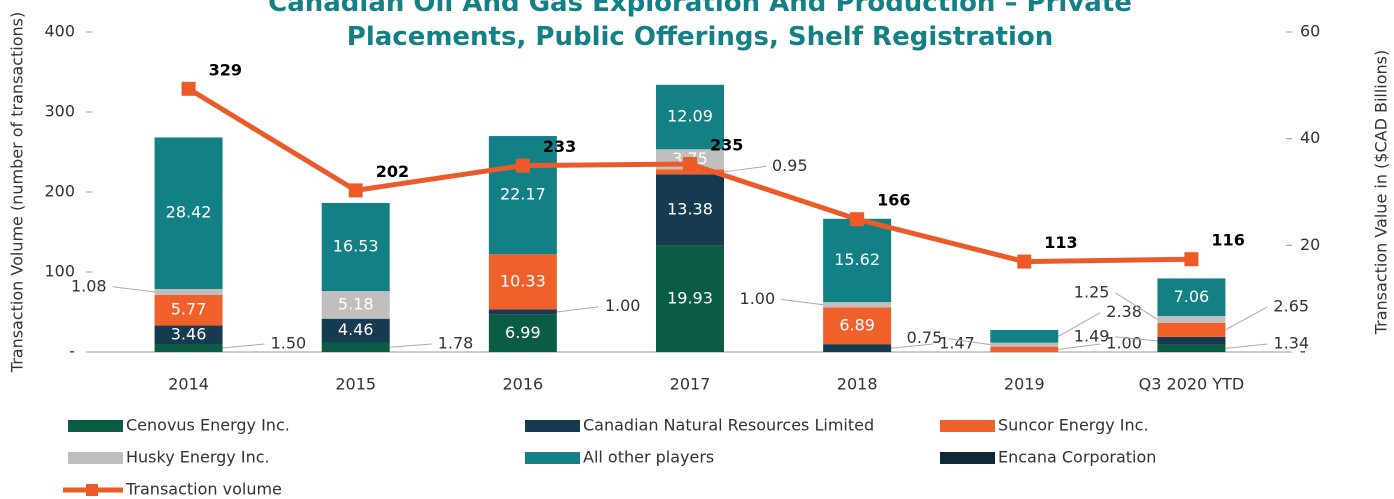 This screenshot has width=1394, height=499. Describe the element at coordinates (208, 425) in the screenshot. I see `legend-label: Cenovus Energy Inc.` at that location.